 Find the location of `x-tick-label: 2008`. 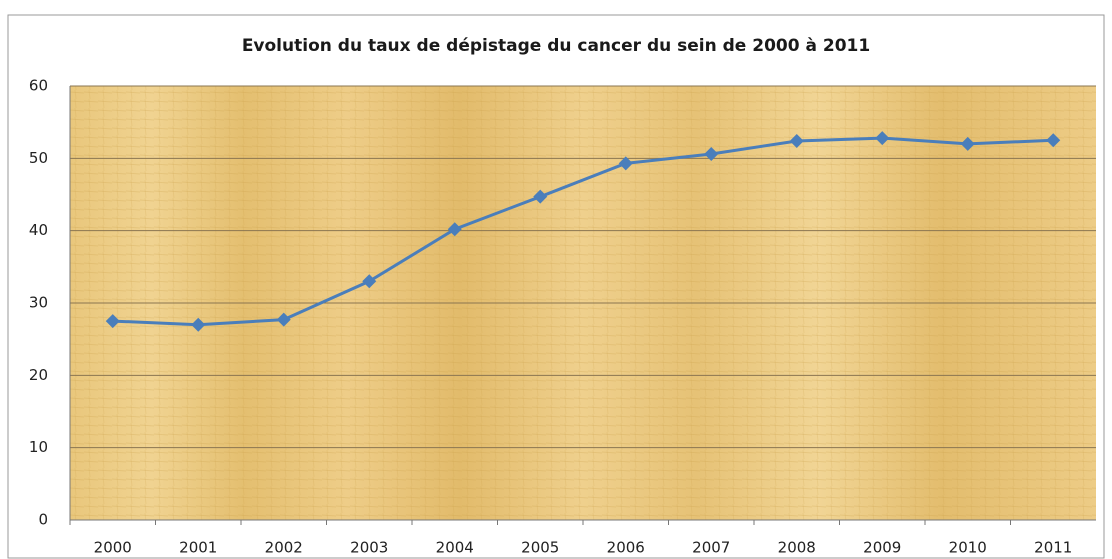

x-tick-label: 2008 is located at coordinates (797, 548).